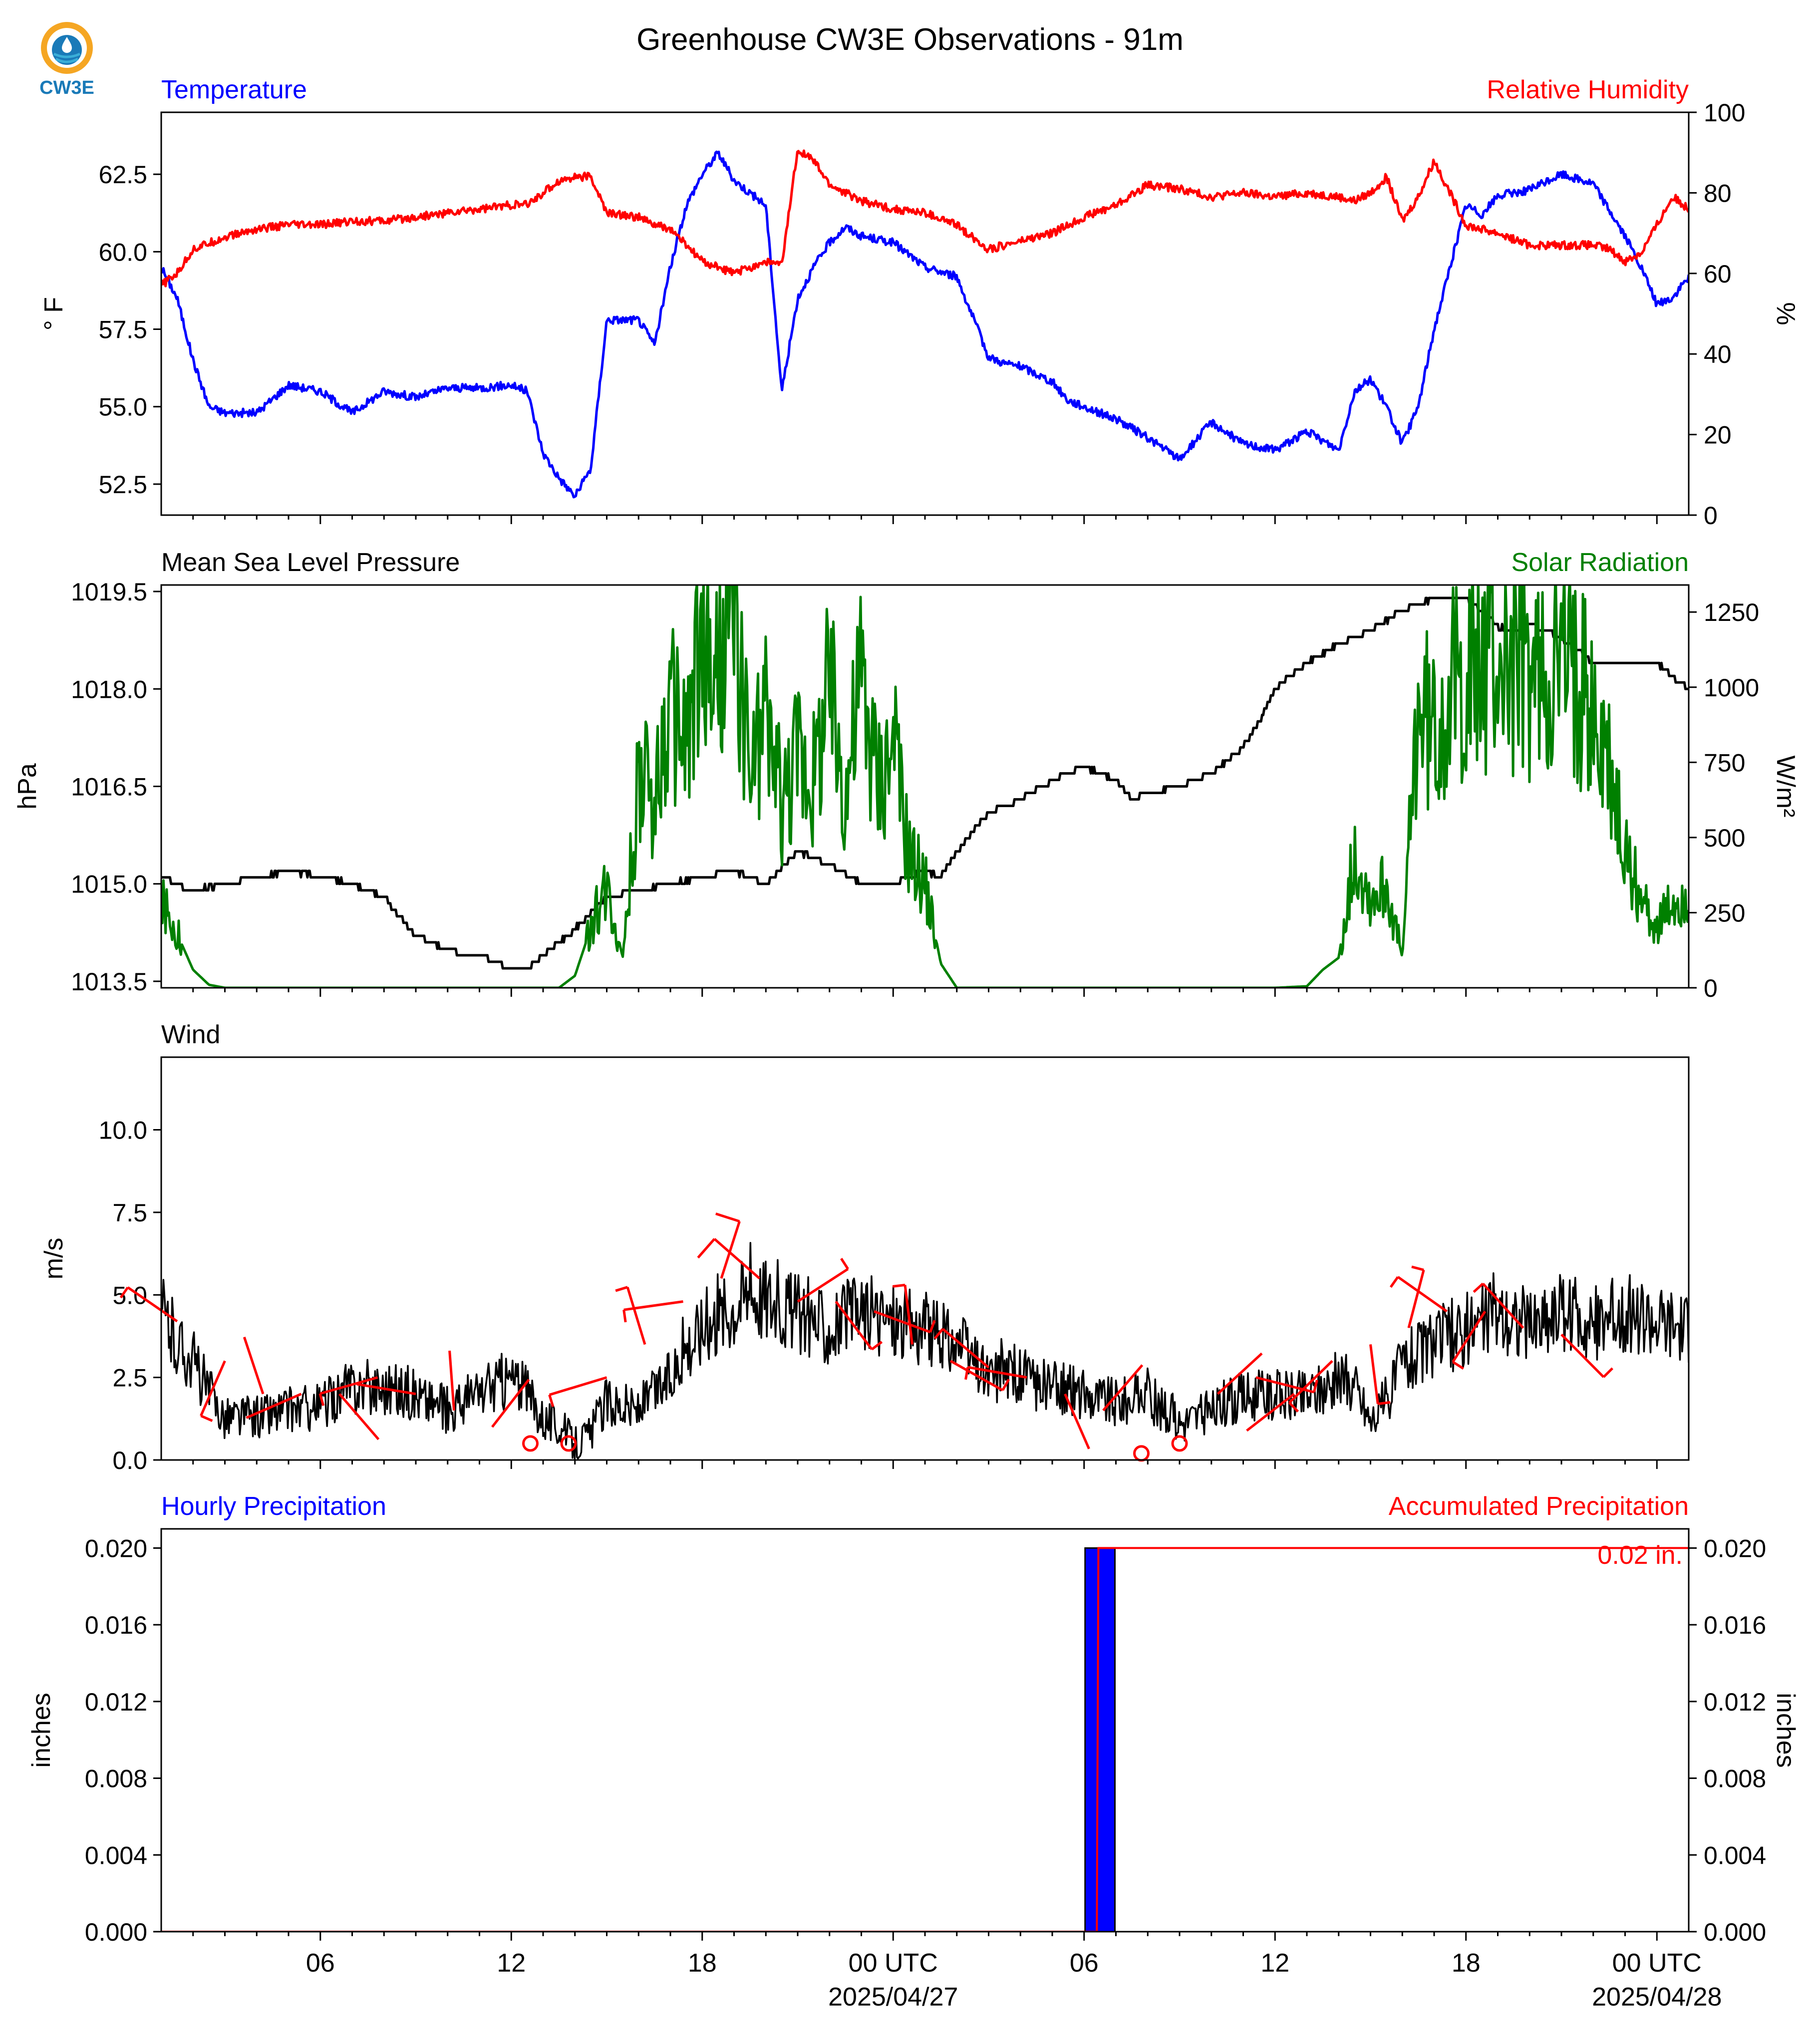 The height and width of the screenshot is (2028, 1820). I want to click on y2-tick-label: 1250, so click(1731, 612).